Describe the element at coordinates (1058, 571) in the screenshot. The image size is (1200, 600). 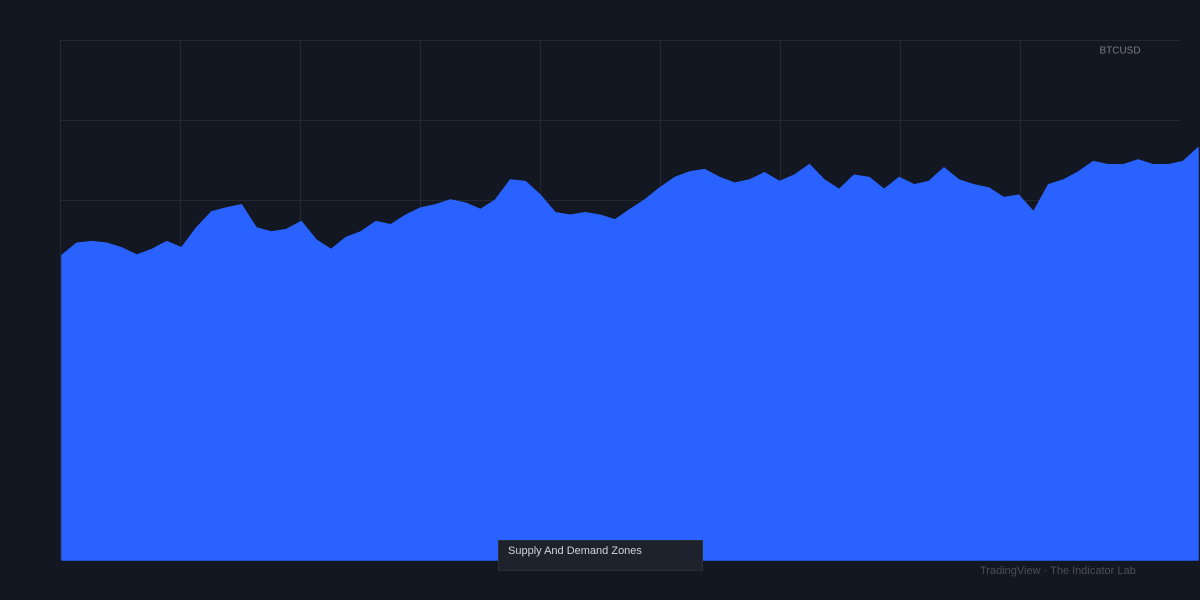
I see `footer: TradingView · The Indicator Lab` at that location.